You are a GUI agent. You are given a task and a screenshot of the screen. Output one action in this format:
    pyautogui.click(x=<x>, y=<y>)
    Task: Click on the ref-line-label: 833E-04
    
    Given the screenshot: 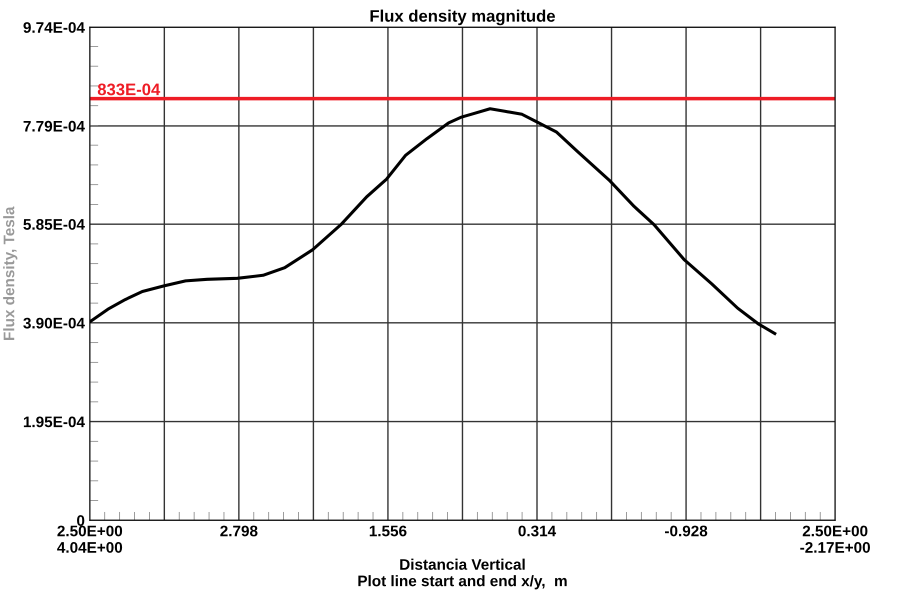 What is the action you would take?
    pyautogui.click(x=129, y=90)
    